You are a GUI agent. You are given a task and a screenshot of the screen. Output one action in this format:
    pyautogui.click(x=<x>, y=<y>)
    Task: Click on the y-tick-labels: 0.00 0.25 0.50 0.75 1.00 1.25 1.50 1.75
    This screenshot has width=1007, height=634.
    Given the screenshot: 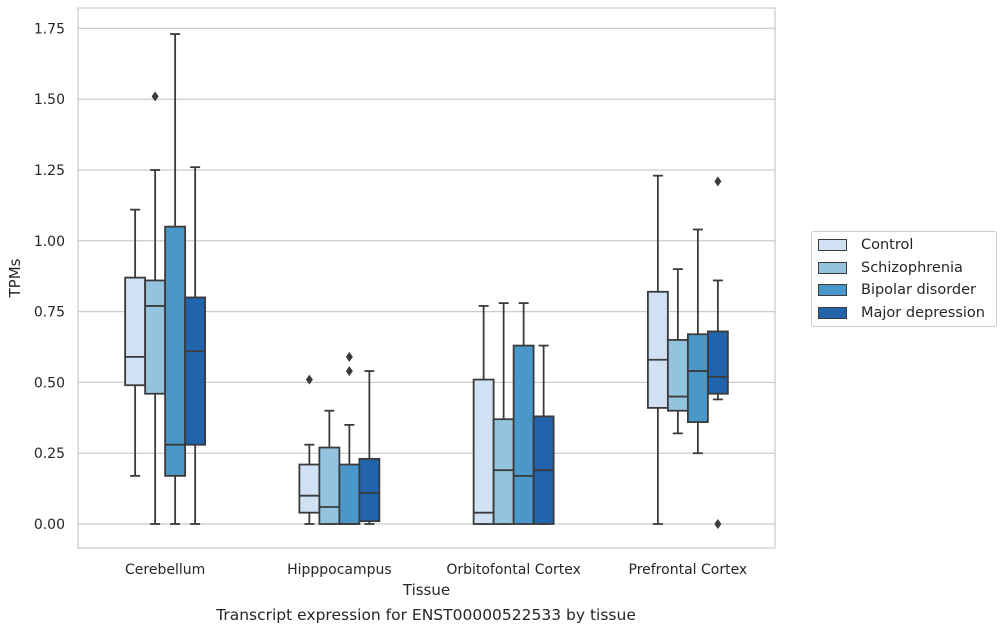 What is the action you would take?
    pyautogui.click(x=49, y=277)
    